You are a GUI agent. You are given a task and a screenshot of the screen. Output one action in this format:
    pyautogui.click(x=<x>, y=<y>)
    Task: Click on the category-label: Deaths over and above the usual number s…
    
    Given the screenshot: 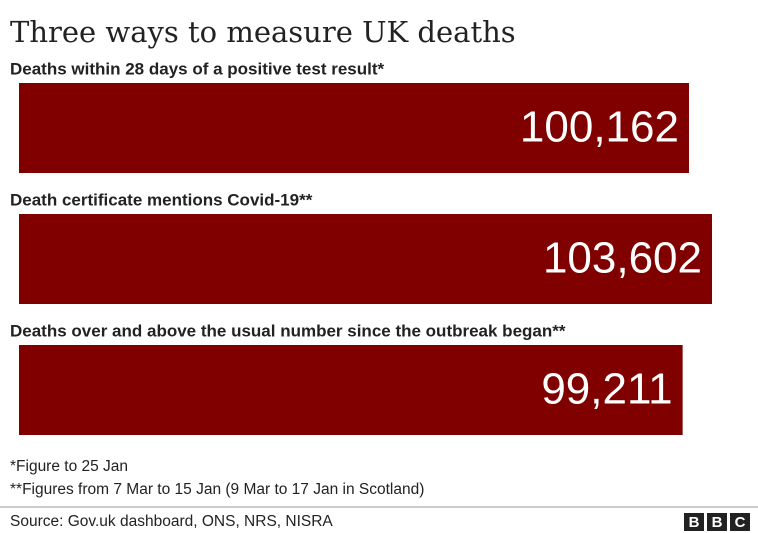 What is the action you would take?
    pyautogui.click(x=288, y=330)
    